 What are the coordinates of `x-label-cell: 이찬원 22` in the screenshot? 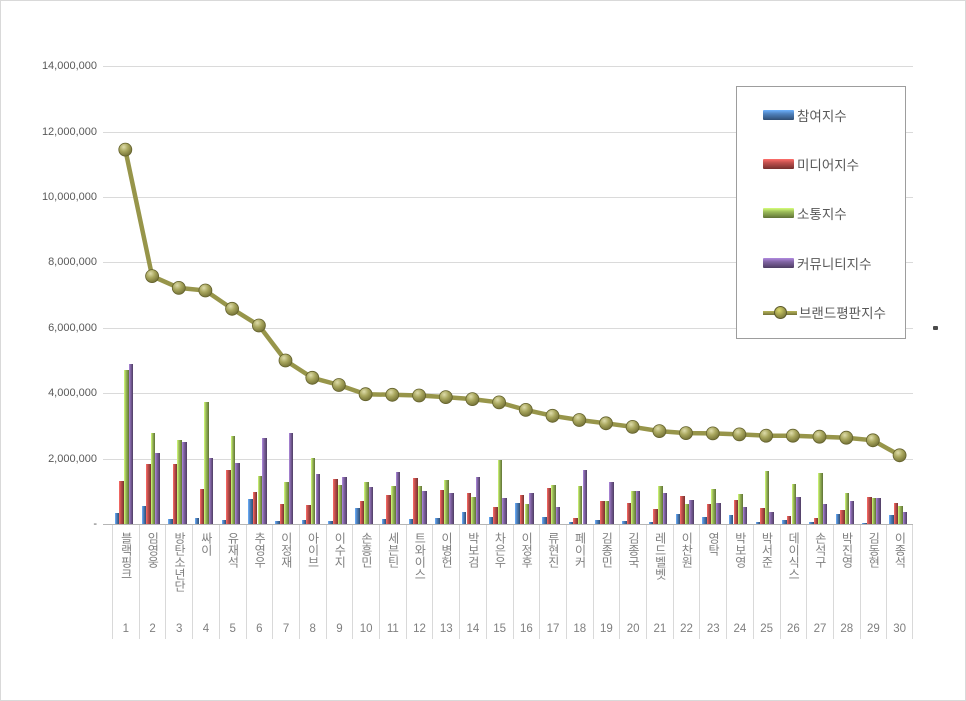 It's located at (686, 582).